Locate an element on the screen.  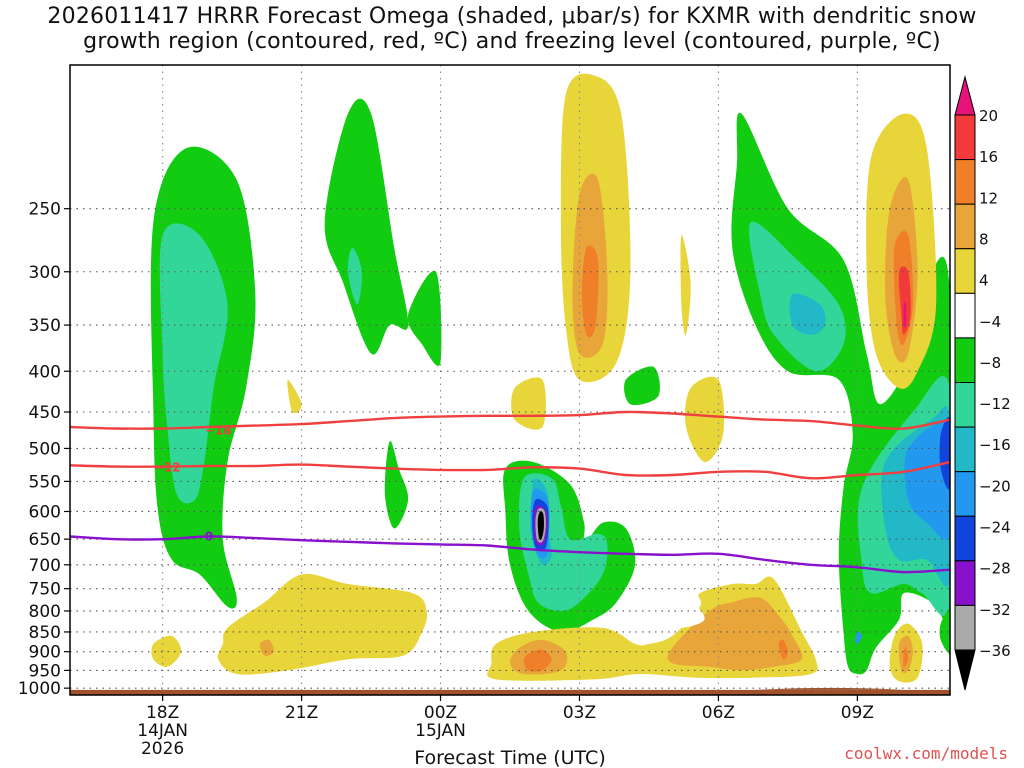
contour-label-dendritic-minus-12: −12 is located at coordinates (167, 467).